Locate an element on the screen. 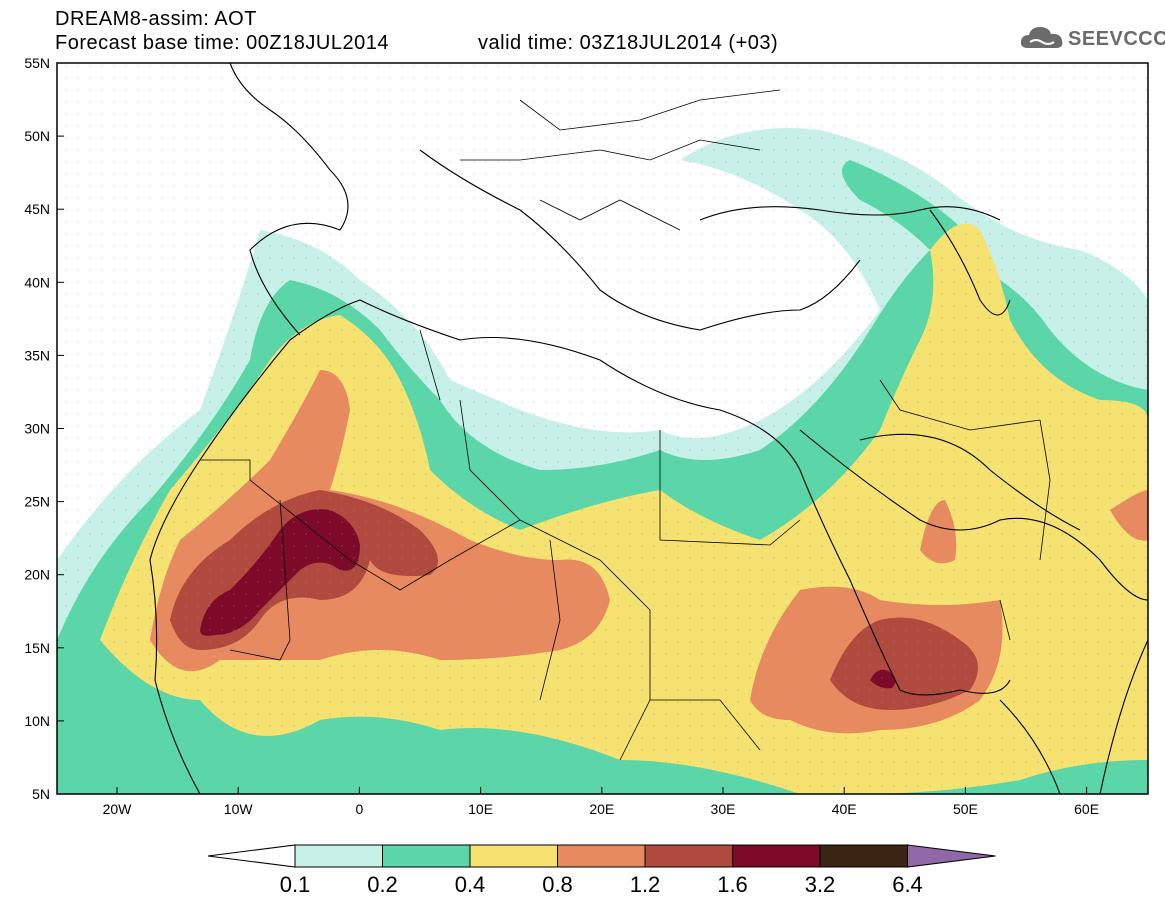 The width and height of the screenshot is (1165, 905). colorbar-label: 3.2 is located at coordinates (820, 884).